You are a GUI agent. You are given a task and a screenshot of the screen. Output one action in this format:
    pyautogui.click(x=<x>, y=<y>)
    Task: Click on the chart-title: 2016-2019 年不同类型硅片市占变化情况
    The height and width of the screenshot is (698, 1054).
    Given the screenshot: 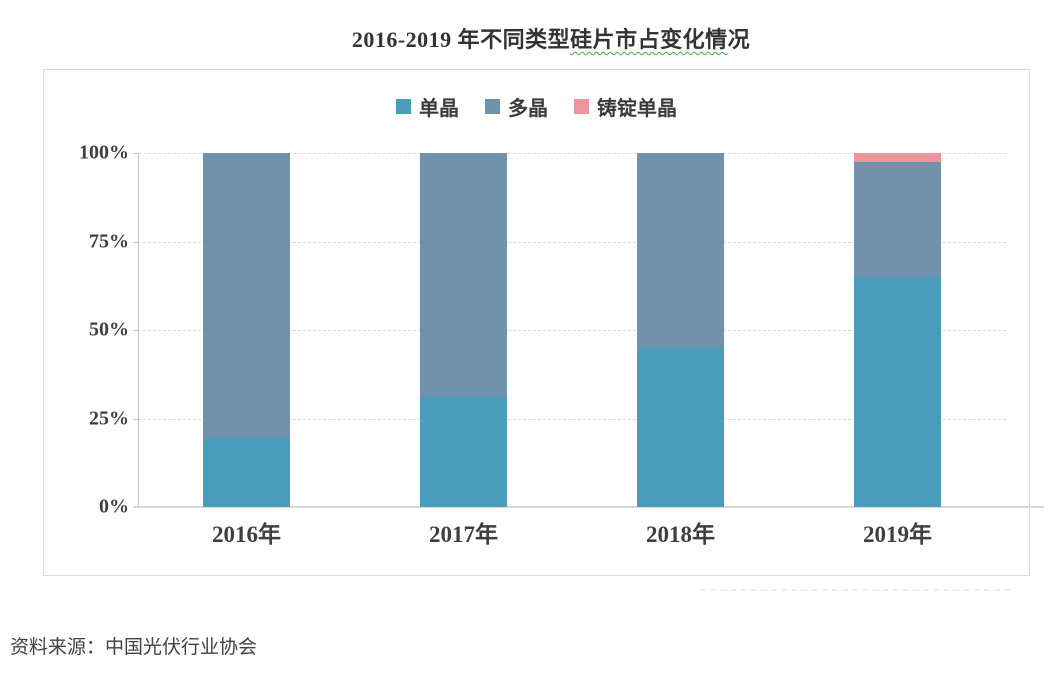 What is the action you would take?
    pyautogui.click(x=527, y=38)
    